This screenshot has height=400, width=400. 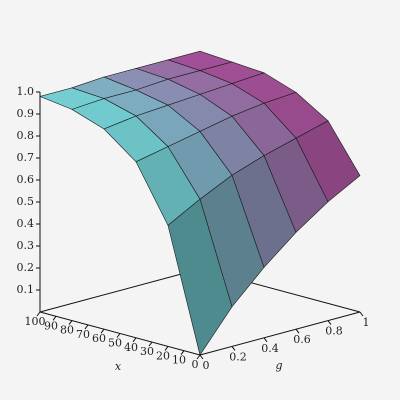 I want to click on y-tick-label: 1, so click(x=366, y=322).